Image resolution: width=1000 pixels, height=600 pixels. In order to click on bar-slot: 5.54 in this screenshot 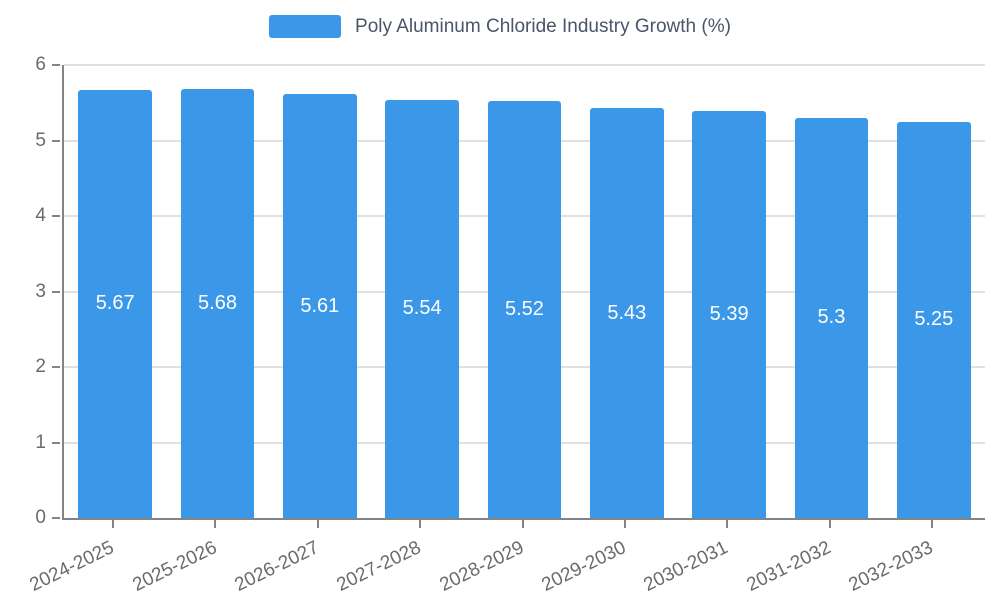, I will do `click(422, 291)`.